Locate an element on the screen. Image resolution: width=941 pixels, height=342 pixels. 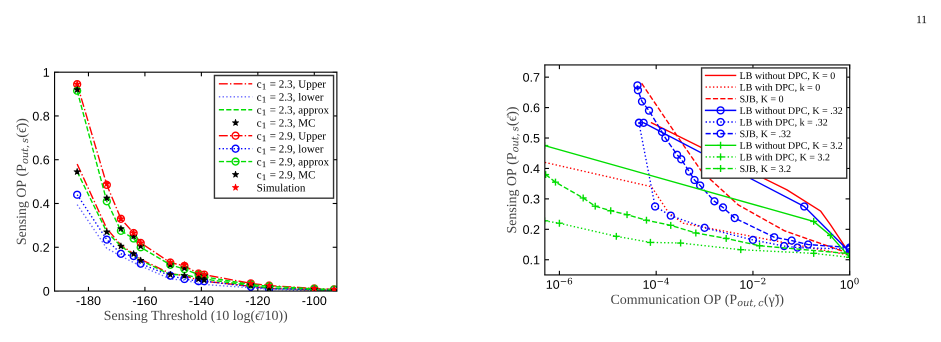
legend-label: LB without DPC, K = 0 is located at coordinates (787, 76).